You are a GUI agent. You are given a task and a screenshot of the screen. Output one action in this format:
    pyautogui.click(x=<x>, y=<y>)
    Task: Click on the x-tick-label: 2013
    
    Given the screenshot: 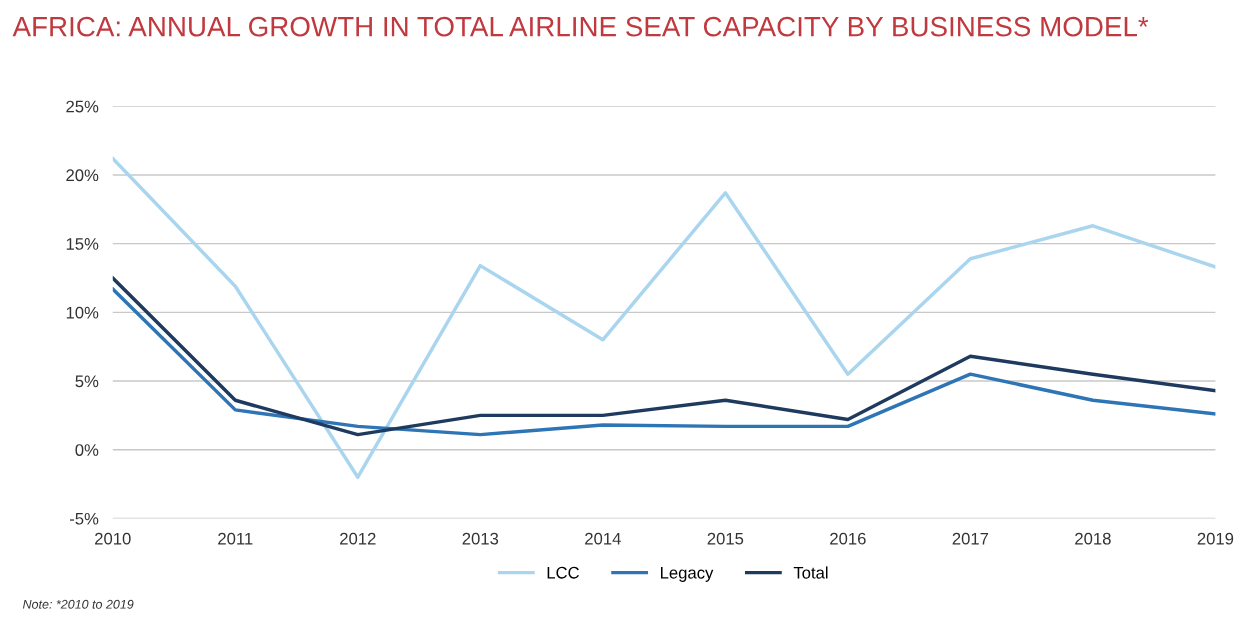 What is the action you would take?
    pyautogui.click(x=480, y=538)
    